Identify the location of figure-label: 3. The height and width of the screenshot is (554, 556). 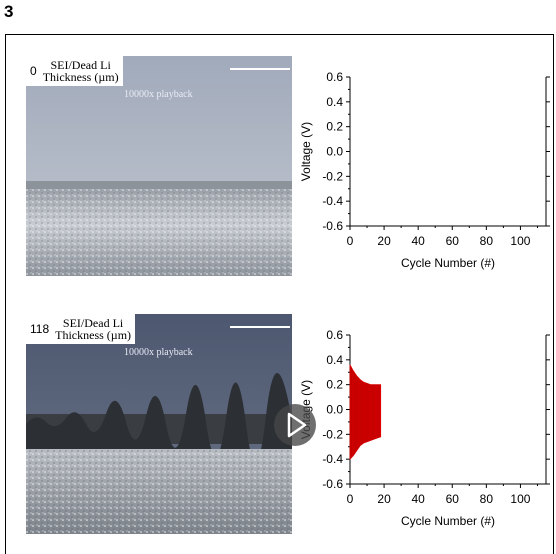
(9, 11).